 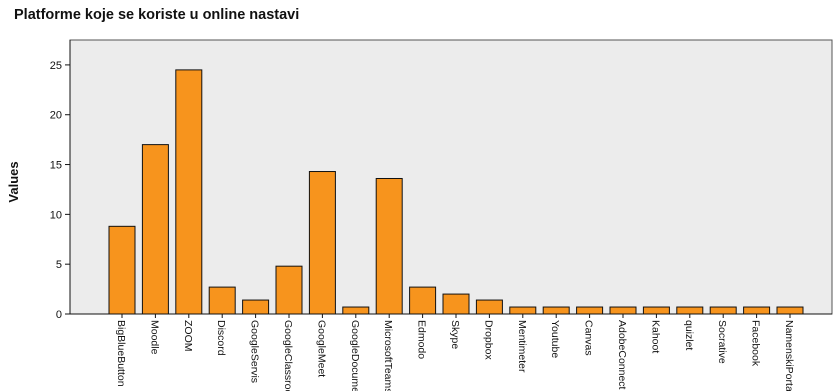 What do you see at coordinates (56, 116) in the screenshot?
I see `y-tick-label: 20` at bounding box center [56, 116].